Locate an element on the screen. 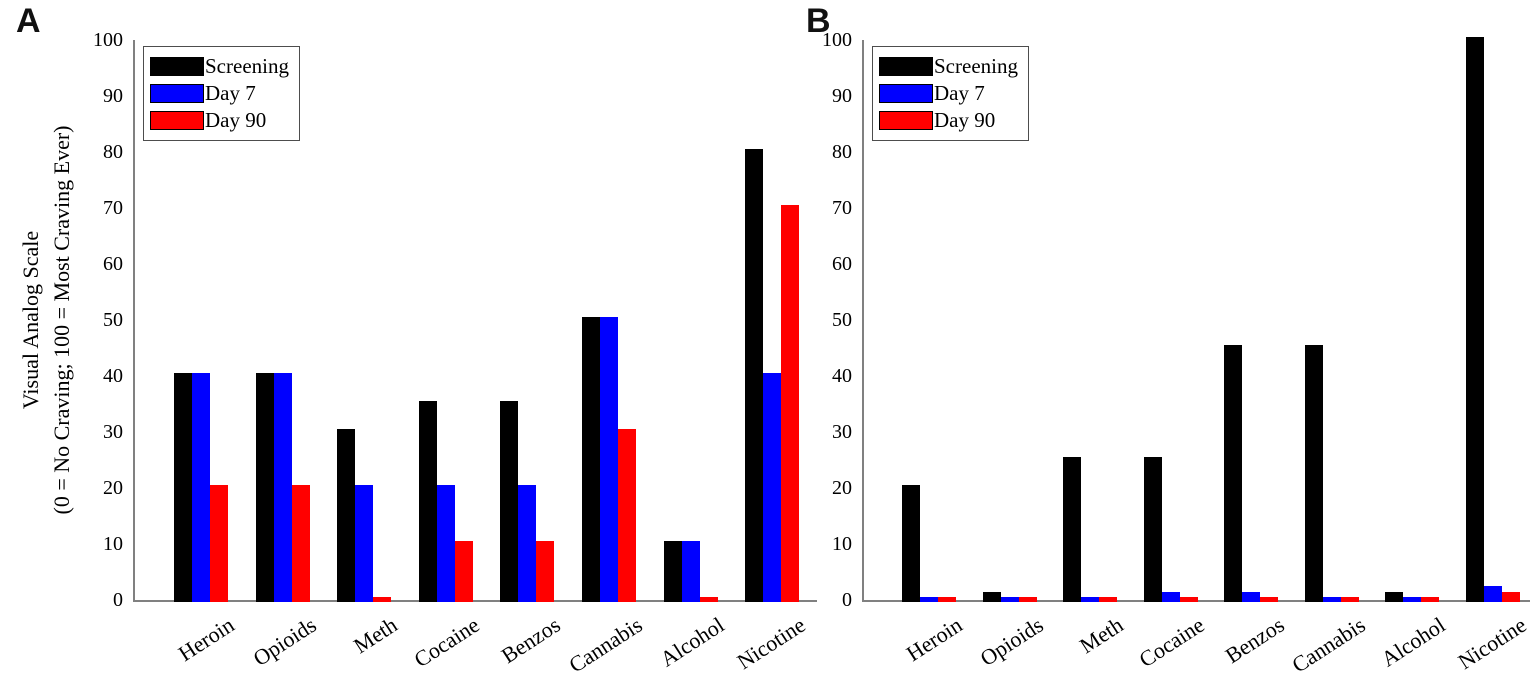  y-axis-title-line1: Visual Analog Scale is located at coordinates (30, 320).